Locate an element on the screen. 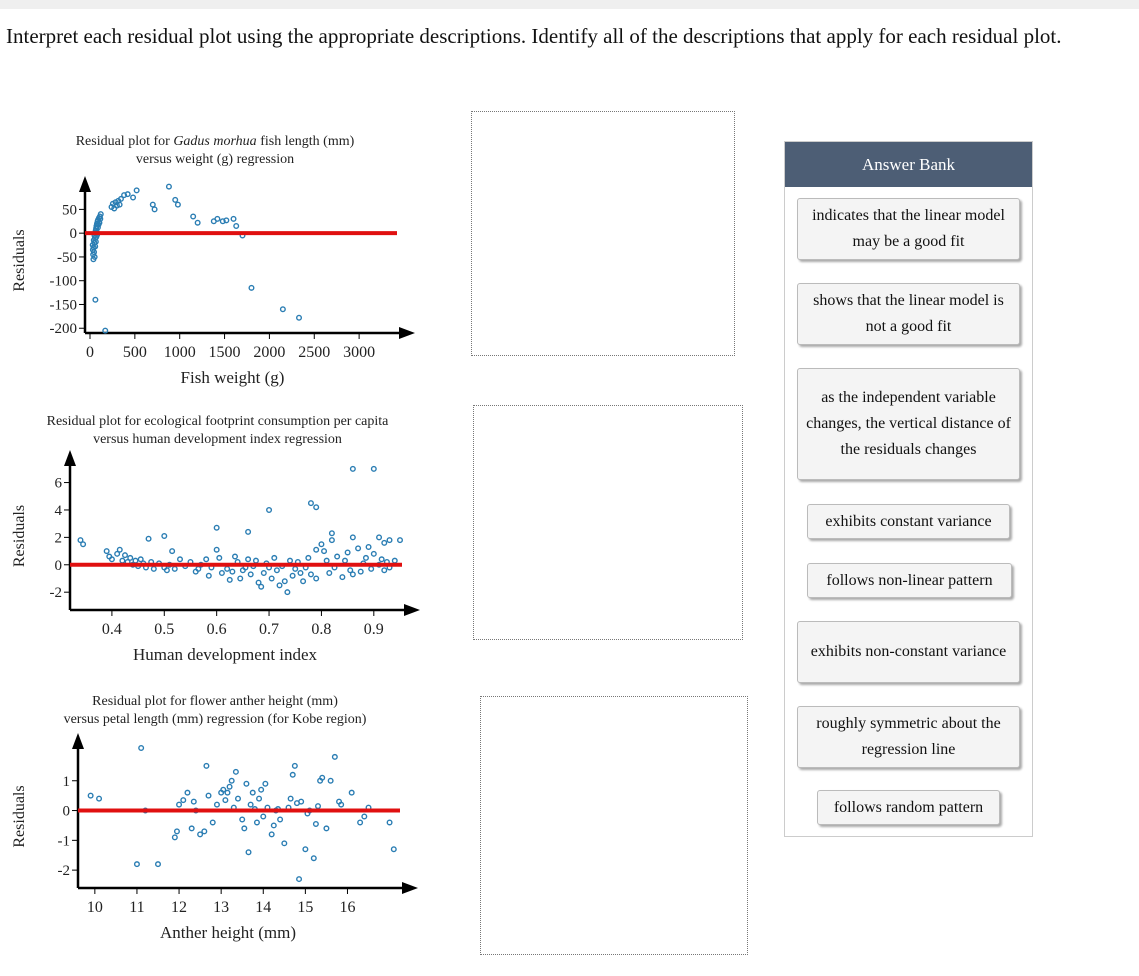 The height and width of the screenshot is (976, 1139). x-tick-label: 0.4 is located at coordinates (112, 629).